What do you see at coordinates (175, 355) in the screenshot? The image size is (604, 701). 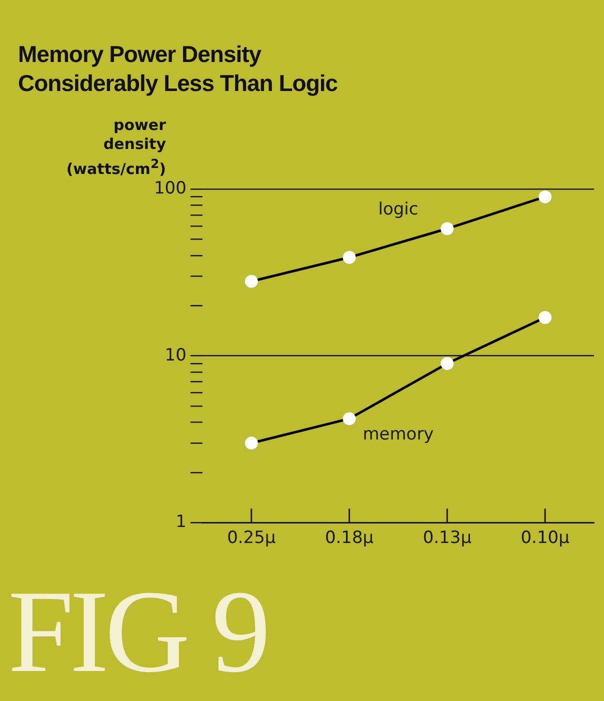 I see `y-tick-label: 10` at bounding box center [175, 355].